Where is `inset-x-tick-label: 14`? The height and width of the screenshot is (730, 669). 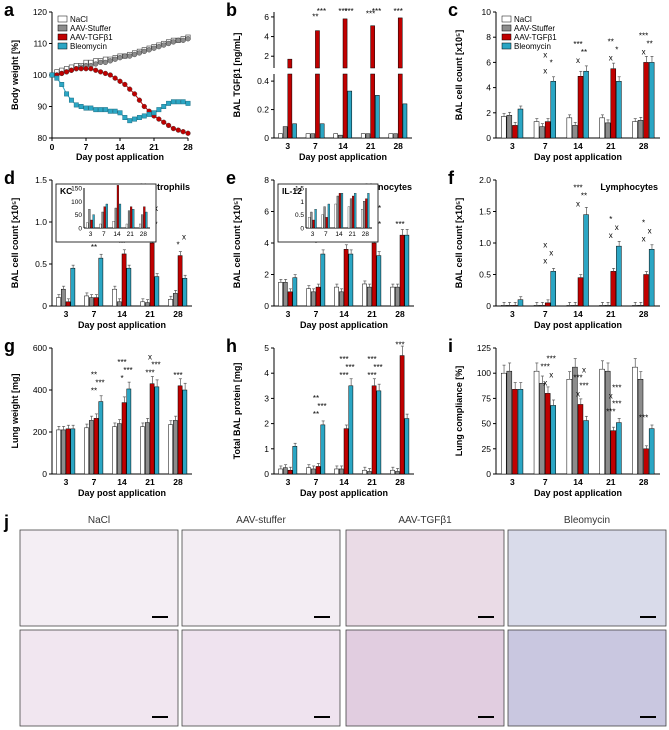
inset-x-tick-label: 14 is located at coordinates (339, 234).